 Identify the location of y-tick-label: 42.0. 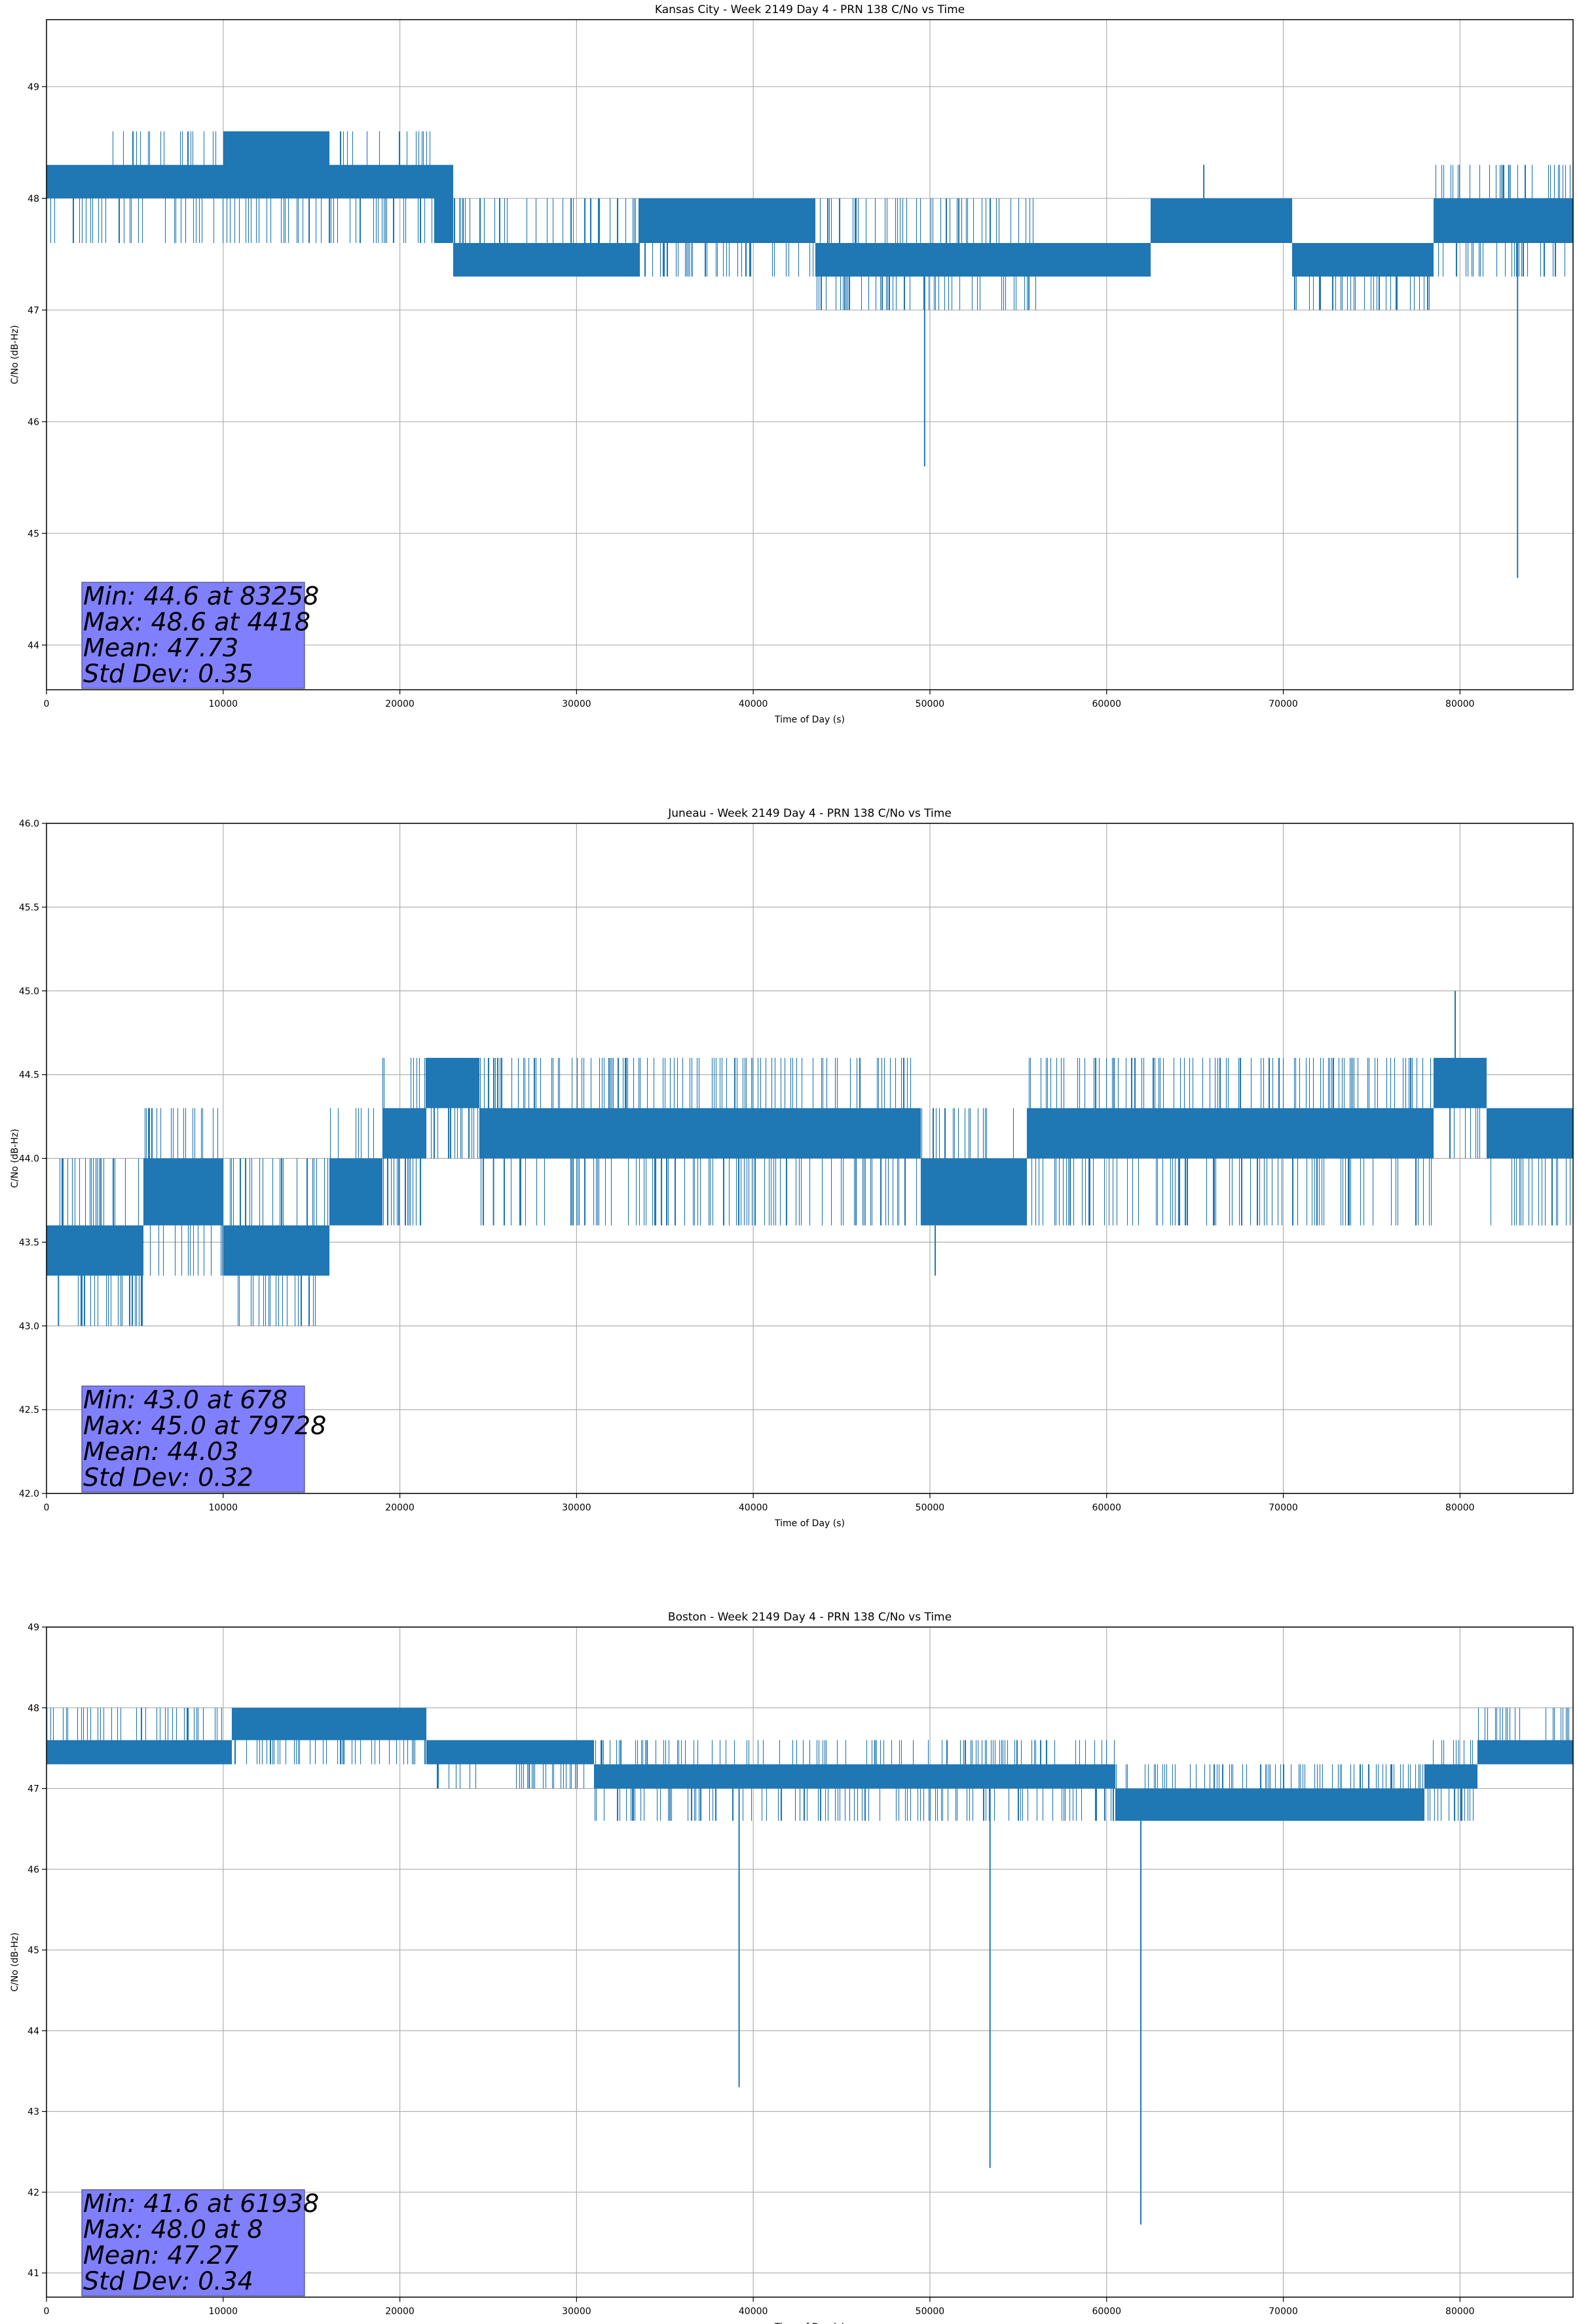
(29, 1494).